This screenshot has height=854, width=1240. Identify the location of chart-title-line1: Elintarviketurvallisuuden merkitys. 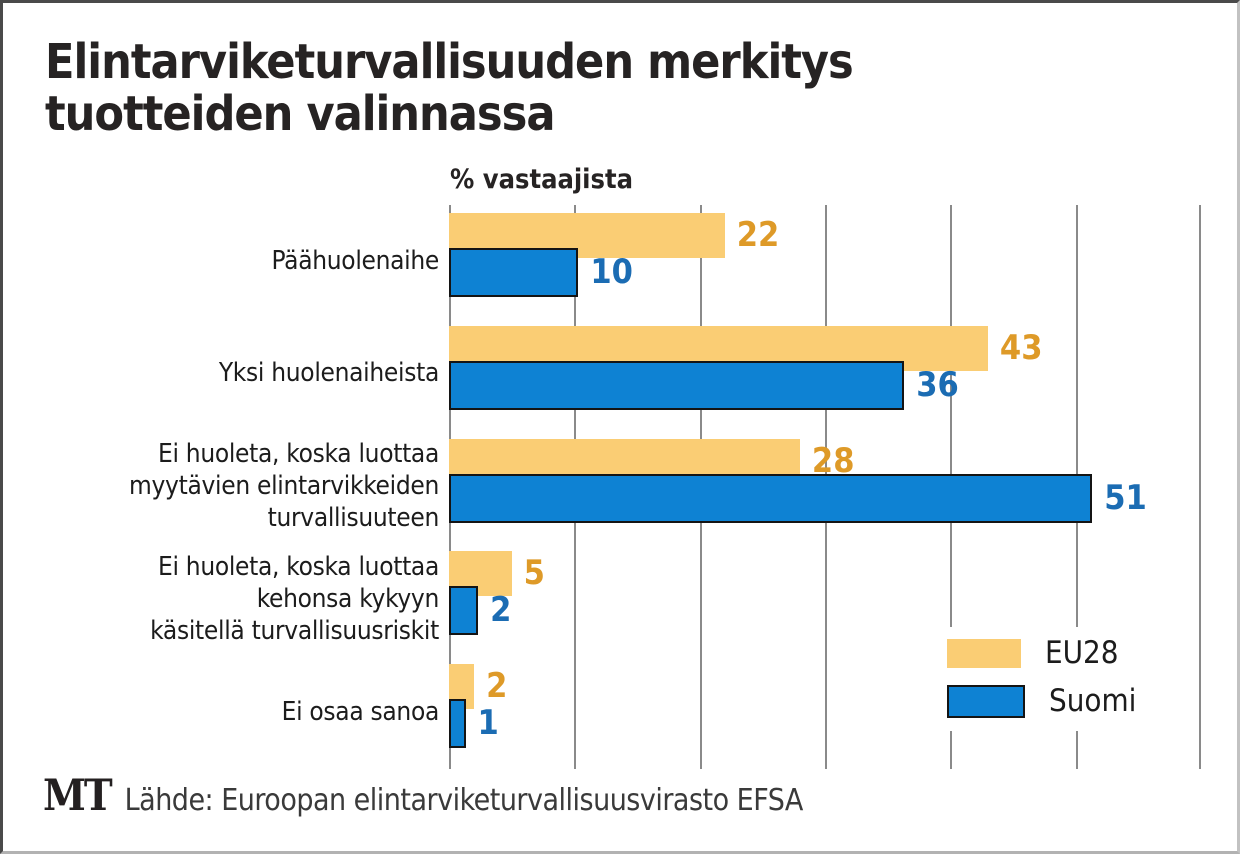
(449, 62).